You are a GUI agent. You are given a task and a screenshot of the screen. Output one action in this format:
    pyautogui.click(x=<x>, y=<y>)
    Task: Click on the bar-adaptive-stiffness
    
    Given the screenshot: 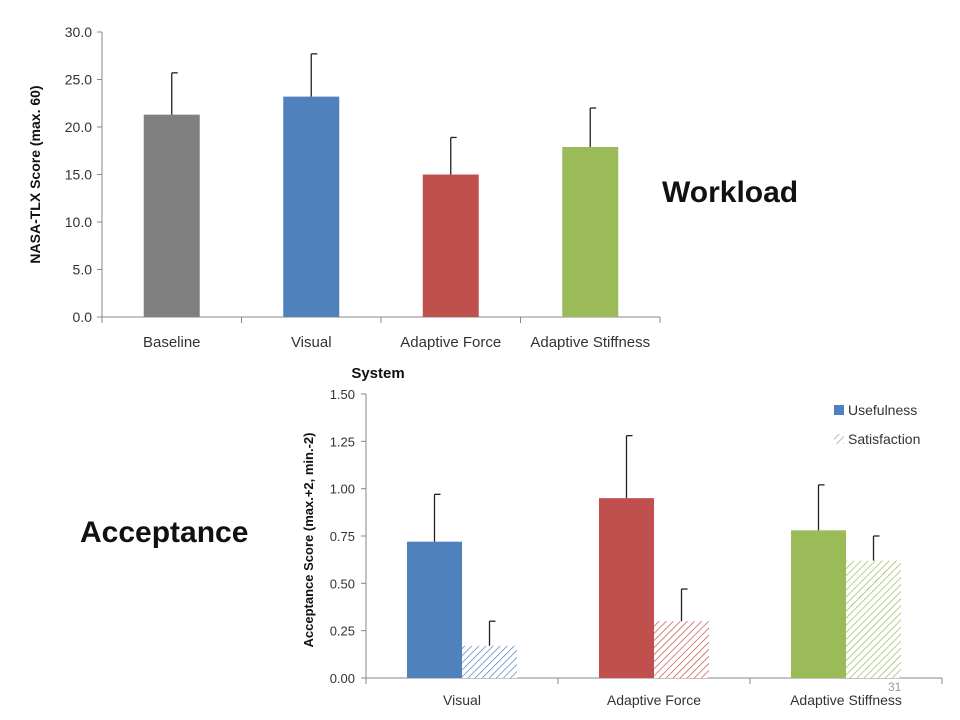 What is the action you would take?
    pyautogui.click(x=590, y=231)
    